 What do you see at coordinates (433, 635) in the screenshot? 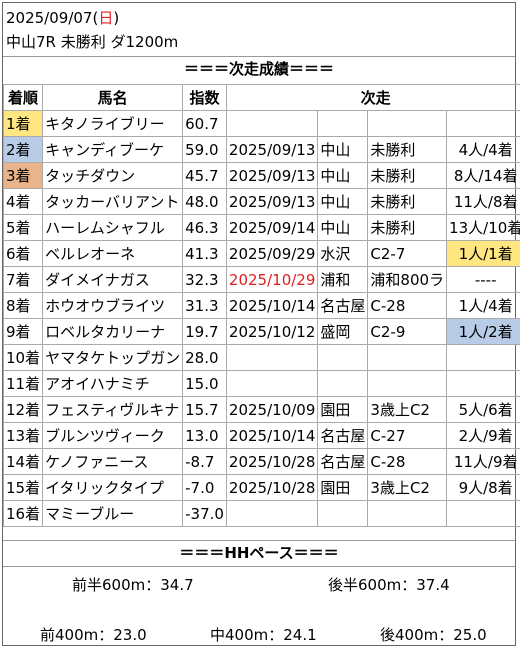
I see `pace-last400: 後400m：25.0` at bounding box center [433, 635].